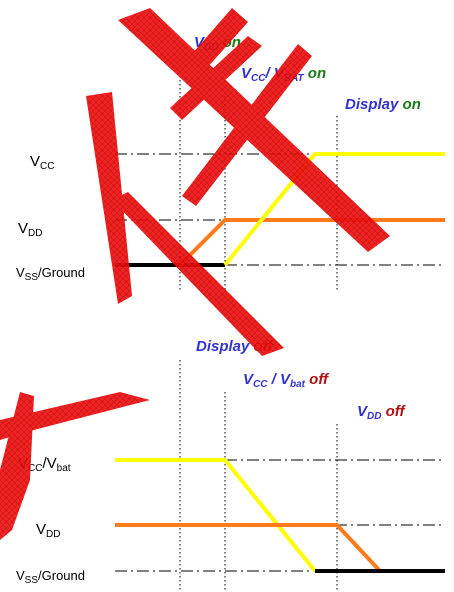 This screenshot has height=592, width=454. Describe the element at coordinates (334, 209) in the screenshot. I see `vcc-trace` at that location.